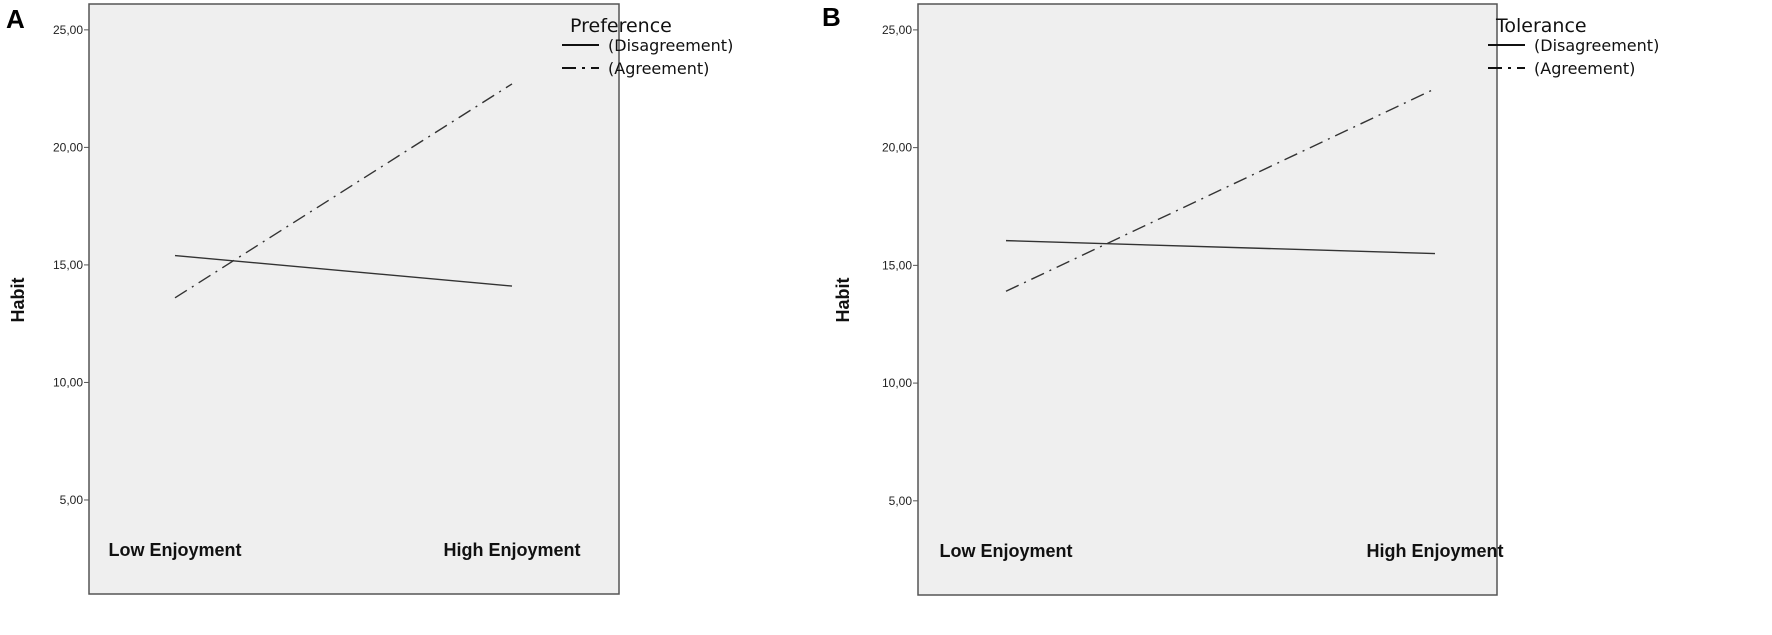 The width and height of the screenshot is (1772, 635). Describe the element at coordinates (621, 26) in the screenshot. I see `legend-title: Preference` at that location.